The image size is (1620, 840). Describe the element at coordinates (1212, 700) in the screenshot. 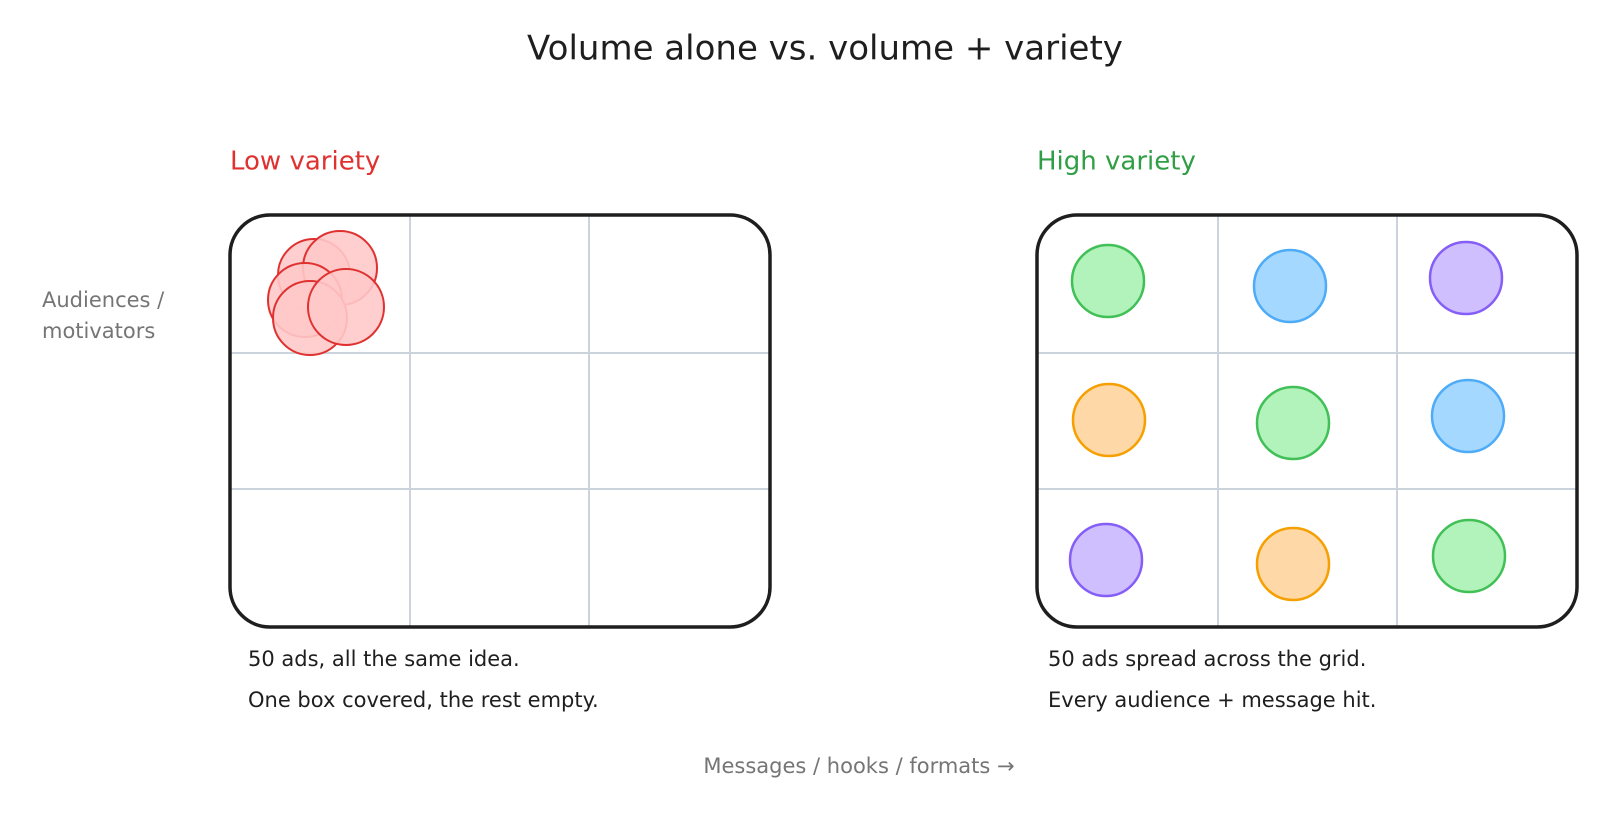

I see `caption: Every audience + message hit.` at that location.